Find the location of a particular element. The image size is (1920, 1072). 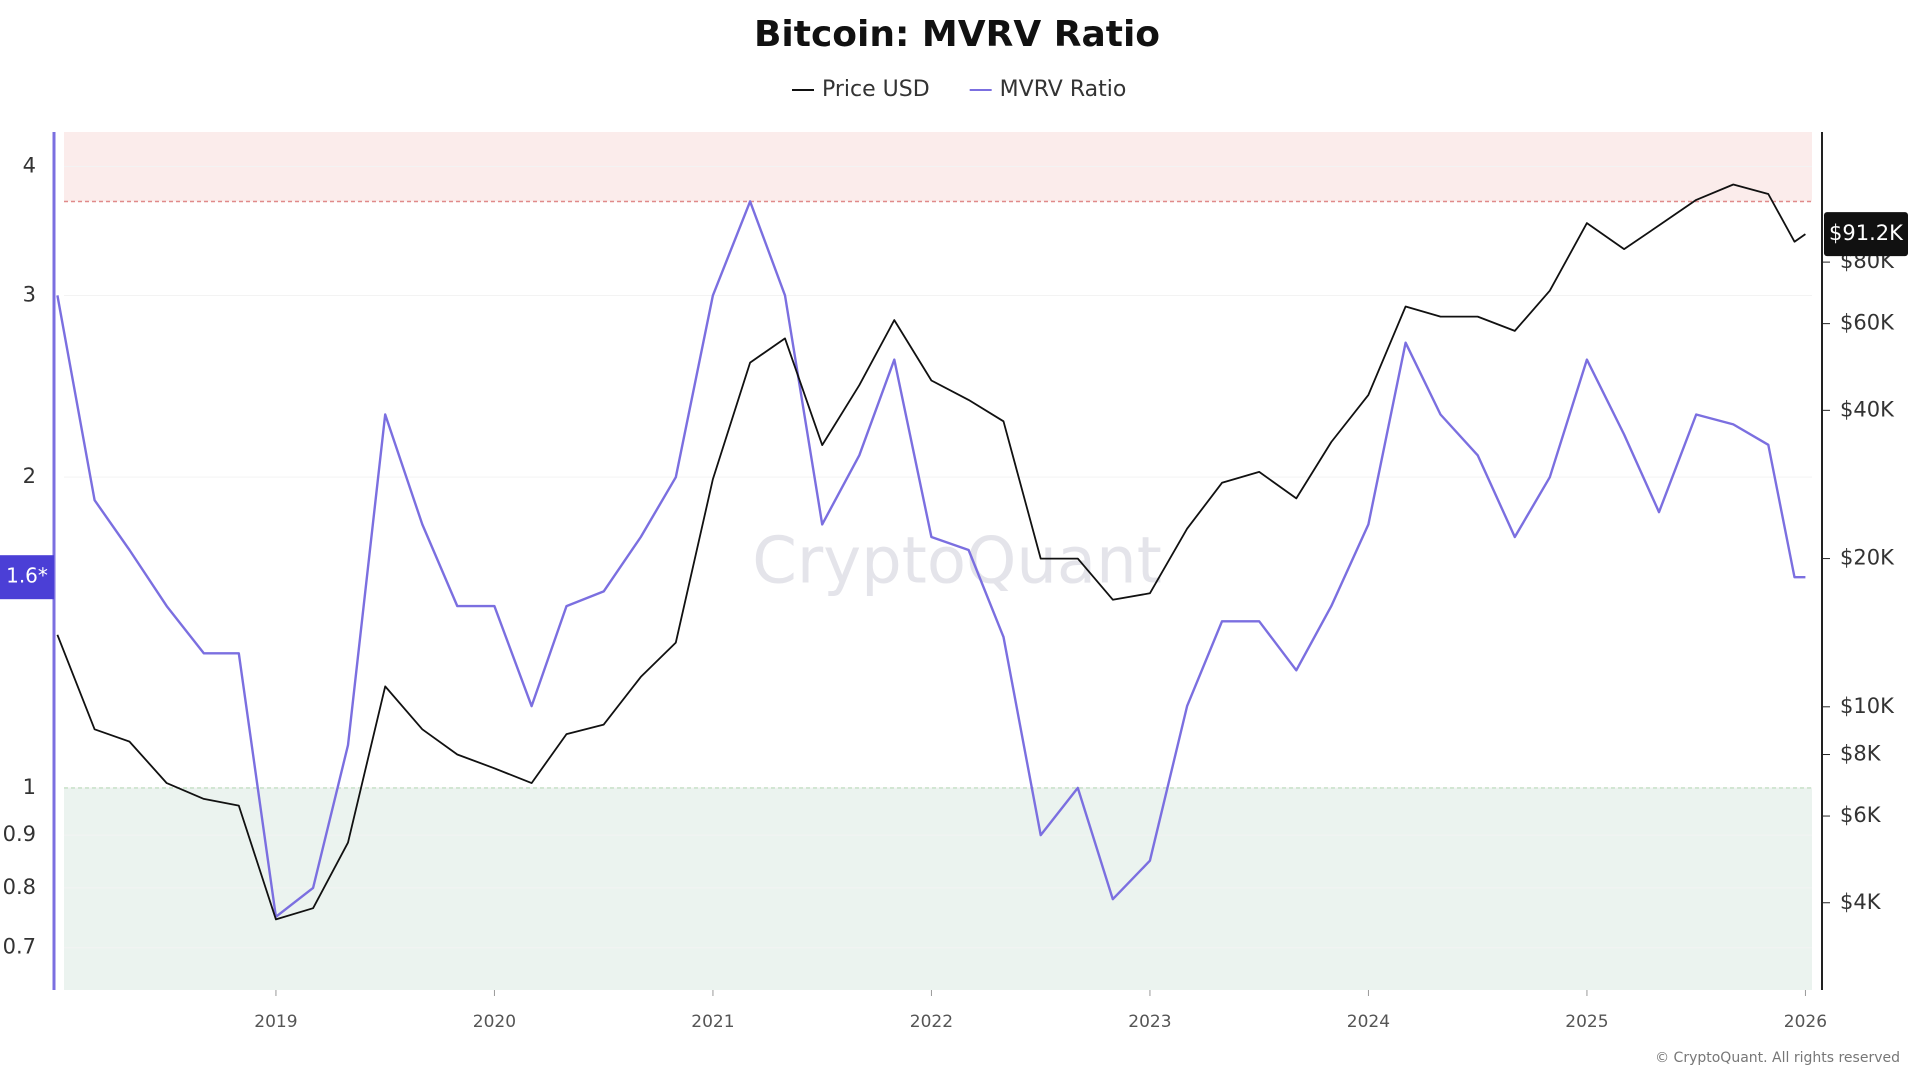

y2-tick-label: $20K is located at coordinates (1867, 558).